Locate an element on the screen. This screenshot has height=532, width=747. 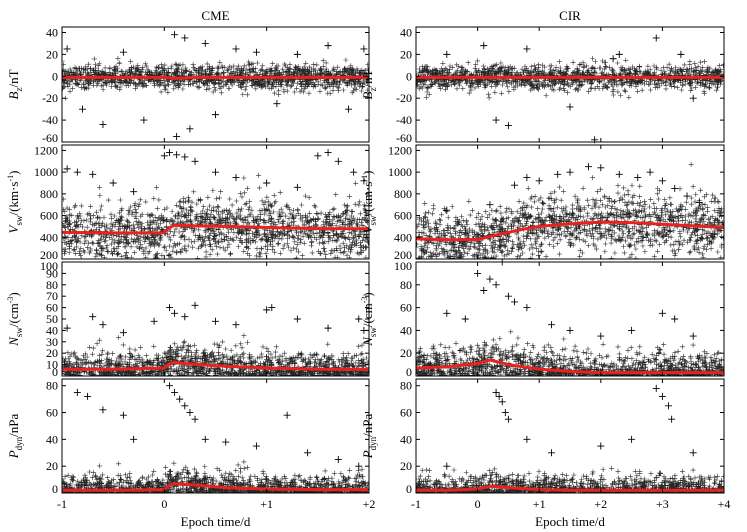
panel-cme-row-1: 200 400 600 800 1000 1200 Vsw/(km·s-1) is located at coordinates (188, 202).